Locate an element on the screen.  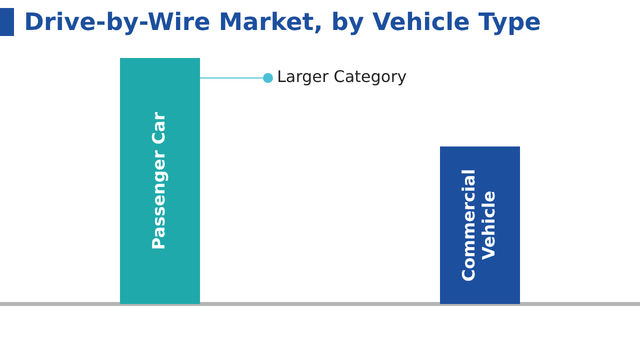
chart-title: Drive-by-Wire Market, by Vehicle Type is located at coordinates (282, 22).